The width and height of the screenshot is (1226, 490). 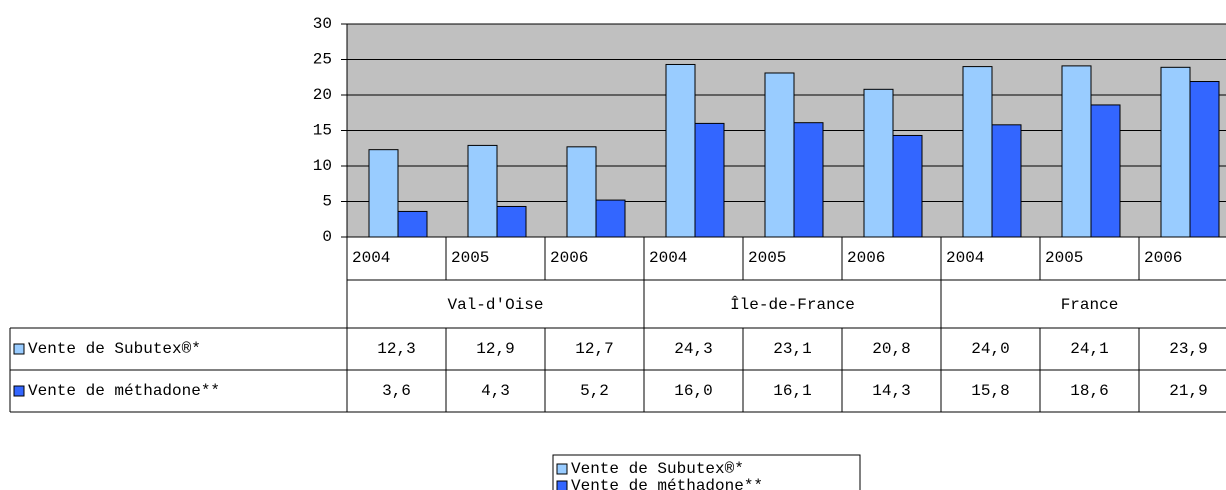 I want to click on group-label: Val-d'Oise, so click(x=495, y=305).